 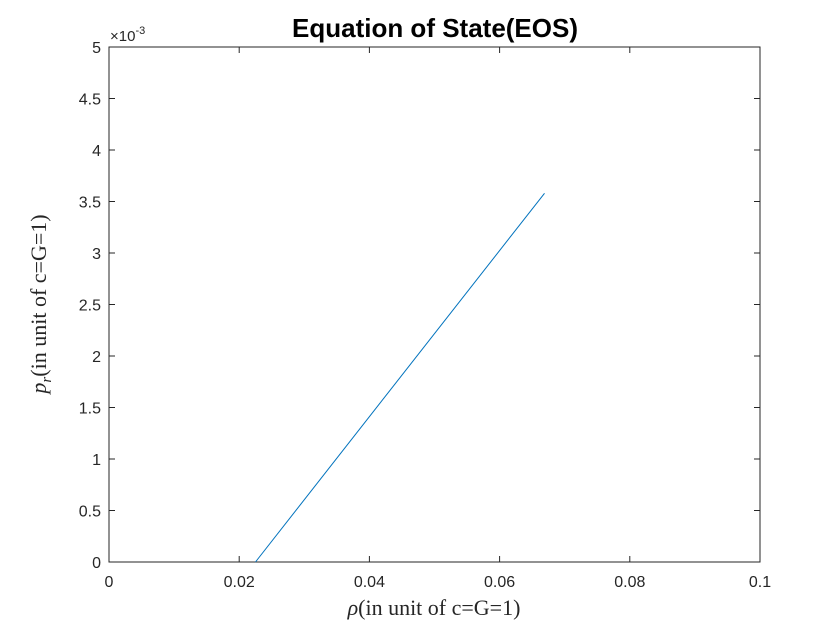 What do you see at coordinates (96, 254) in the screenshot?
I see `y-tick-label: 3` at bounding box center [96, 254].